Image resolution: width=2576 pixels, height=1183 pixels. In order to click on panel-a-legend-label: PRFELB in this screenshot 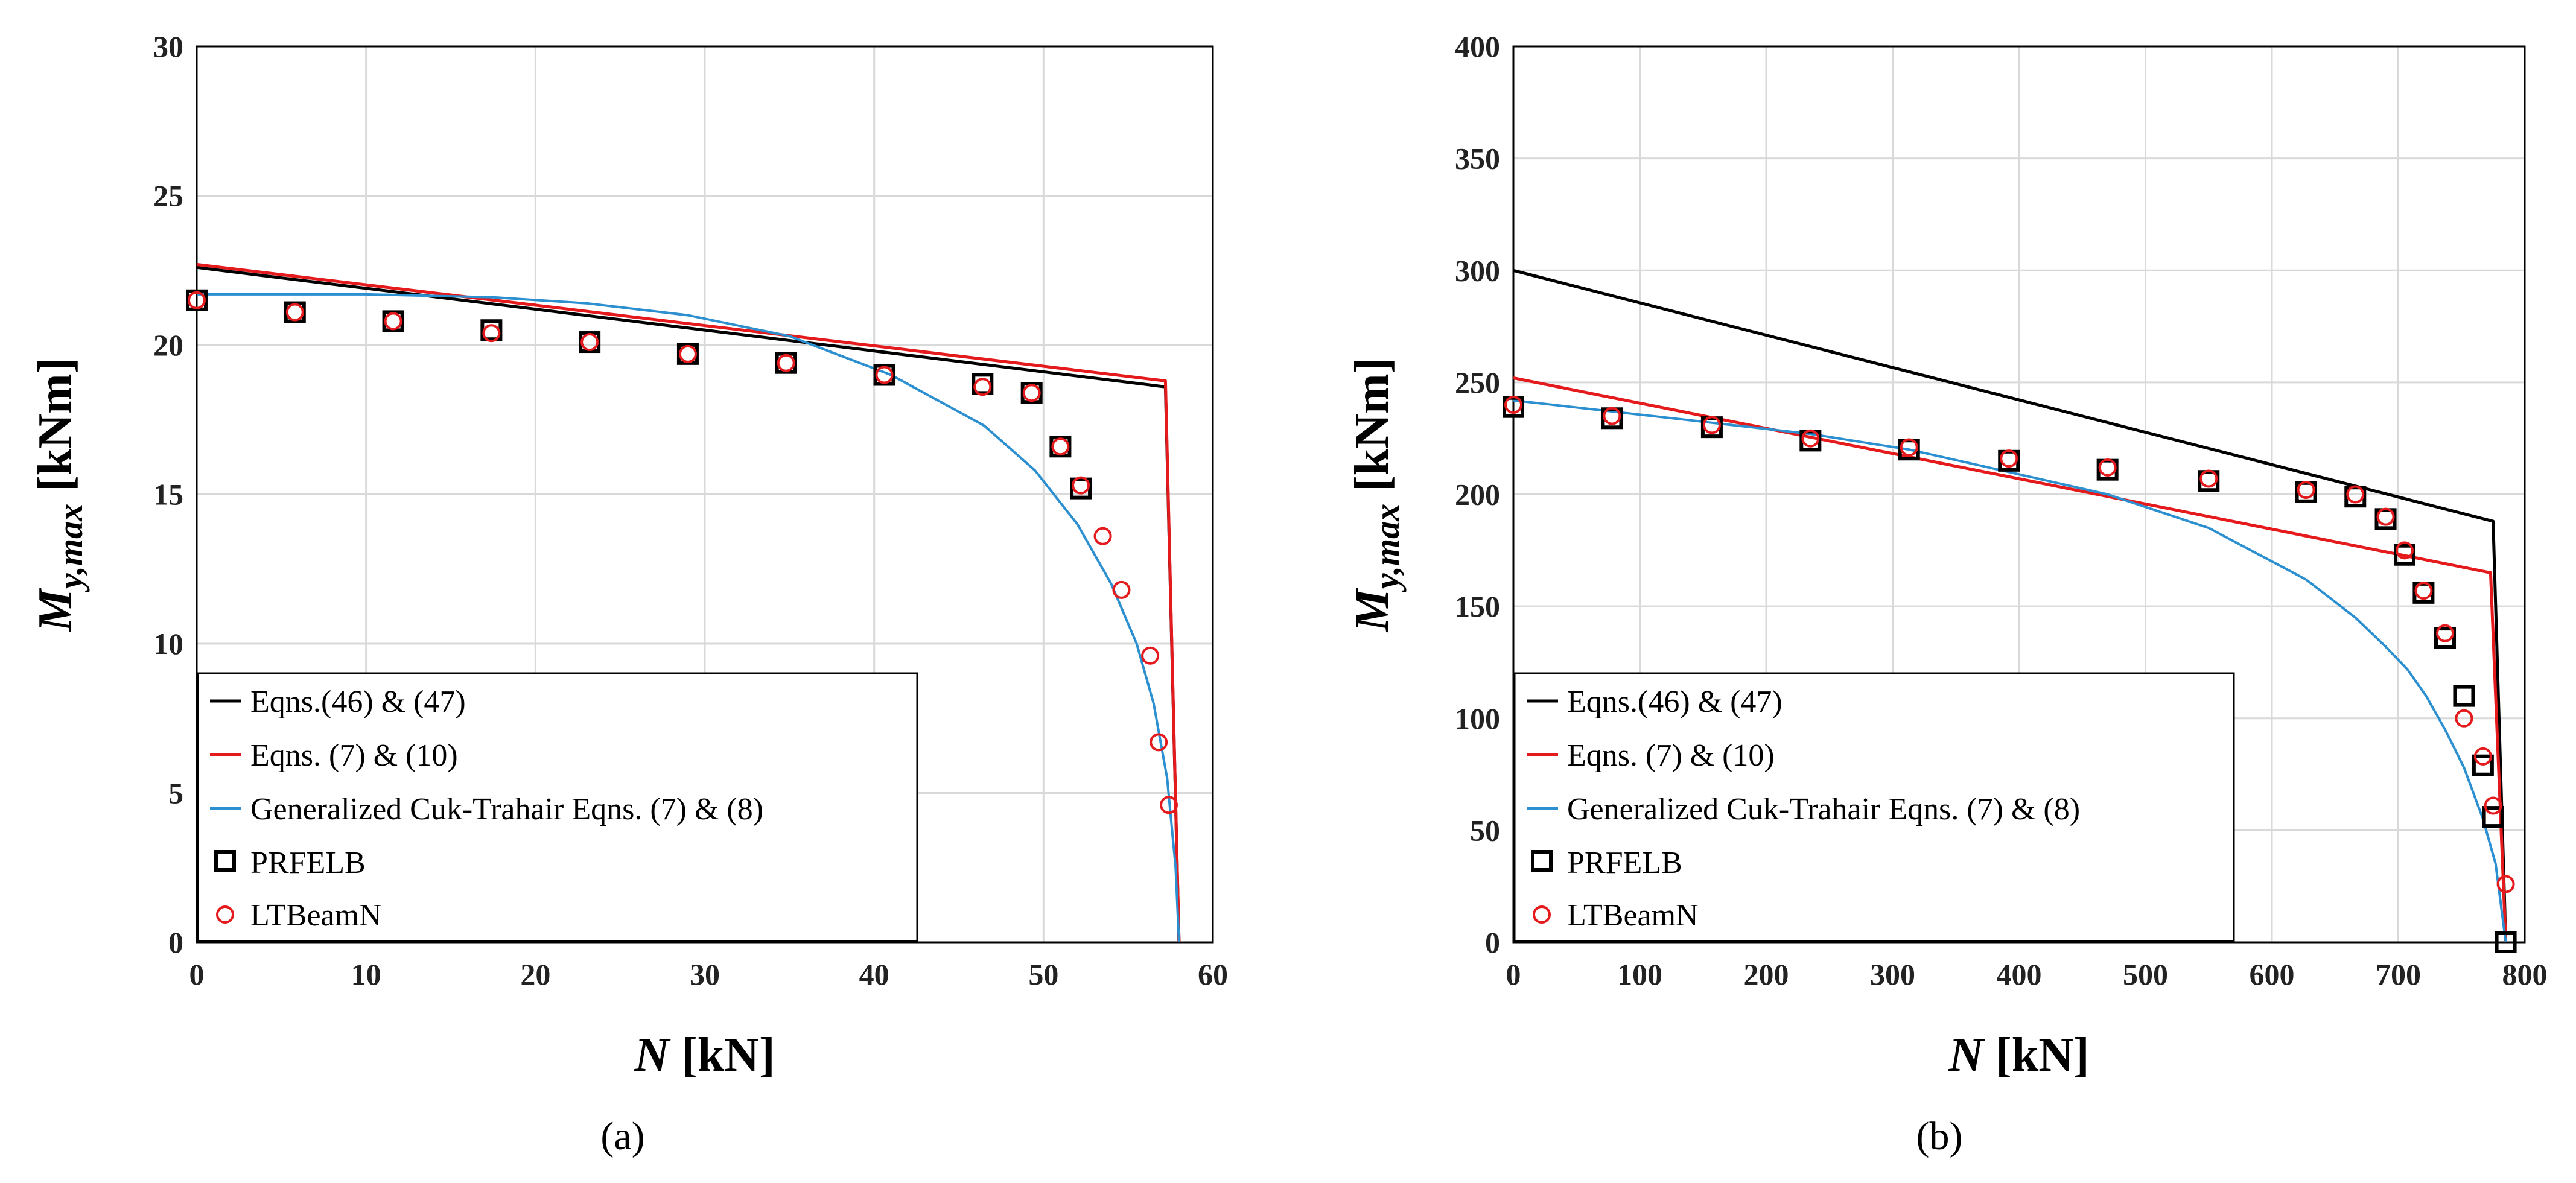, I will do `click(308, 863)`.